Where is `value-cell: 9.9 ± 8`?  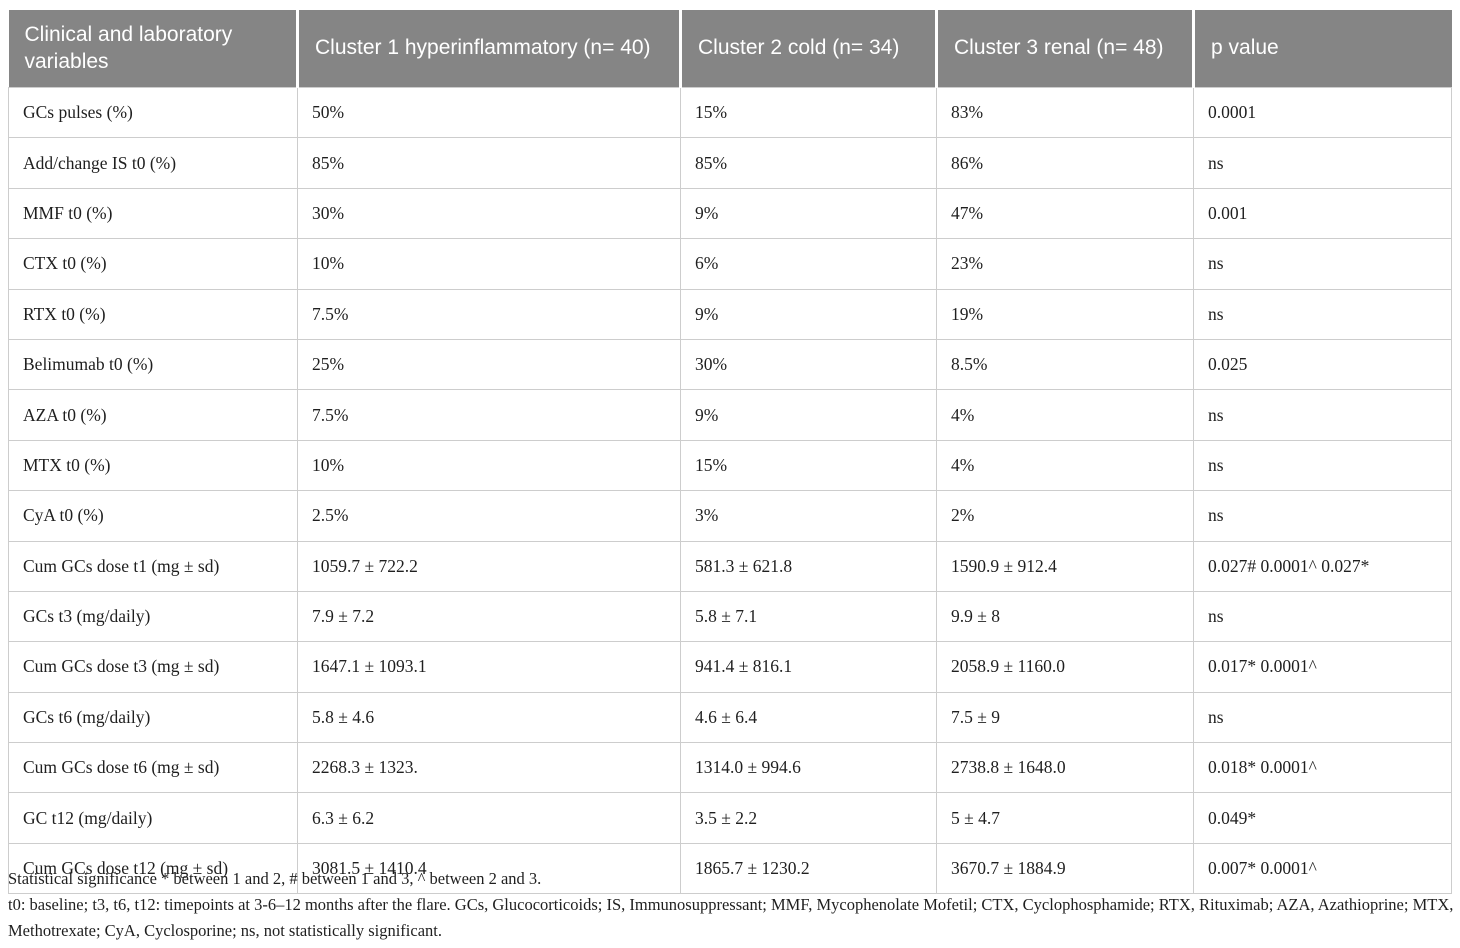
value-cell: 9.9 ± 8 is located at coordinates (1065, 616).